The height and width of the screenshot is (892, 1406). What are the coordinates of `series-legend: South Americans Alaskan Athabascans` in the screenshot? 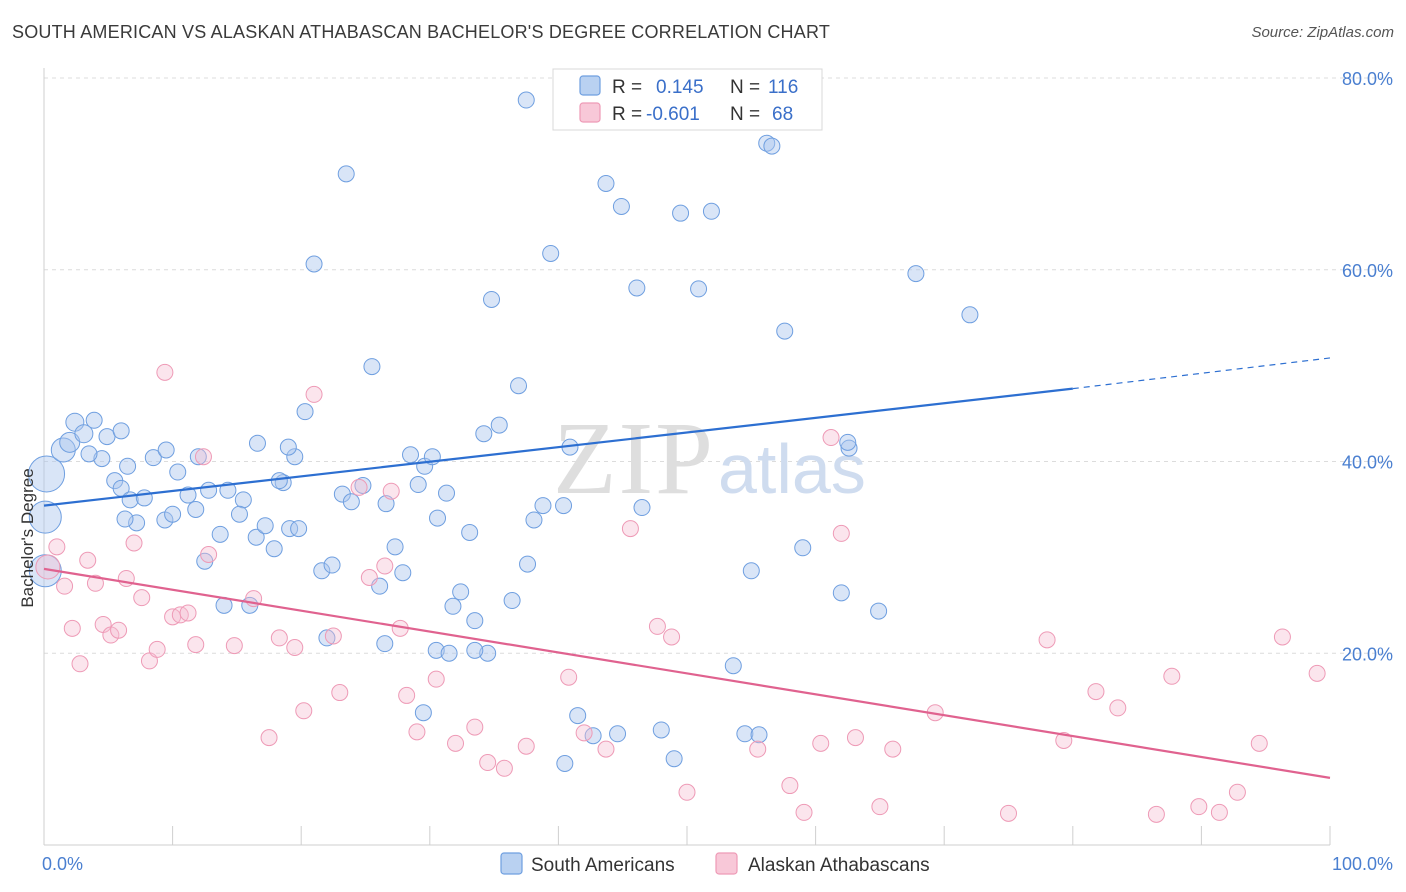 It's located at (715, 864).